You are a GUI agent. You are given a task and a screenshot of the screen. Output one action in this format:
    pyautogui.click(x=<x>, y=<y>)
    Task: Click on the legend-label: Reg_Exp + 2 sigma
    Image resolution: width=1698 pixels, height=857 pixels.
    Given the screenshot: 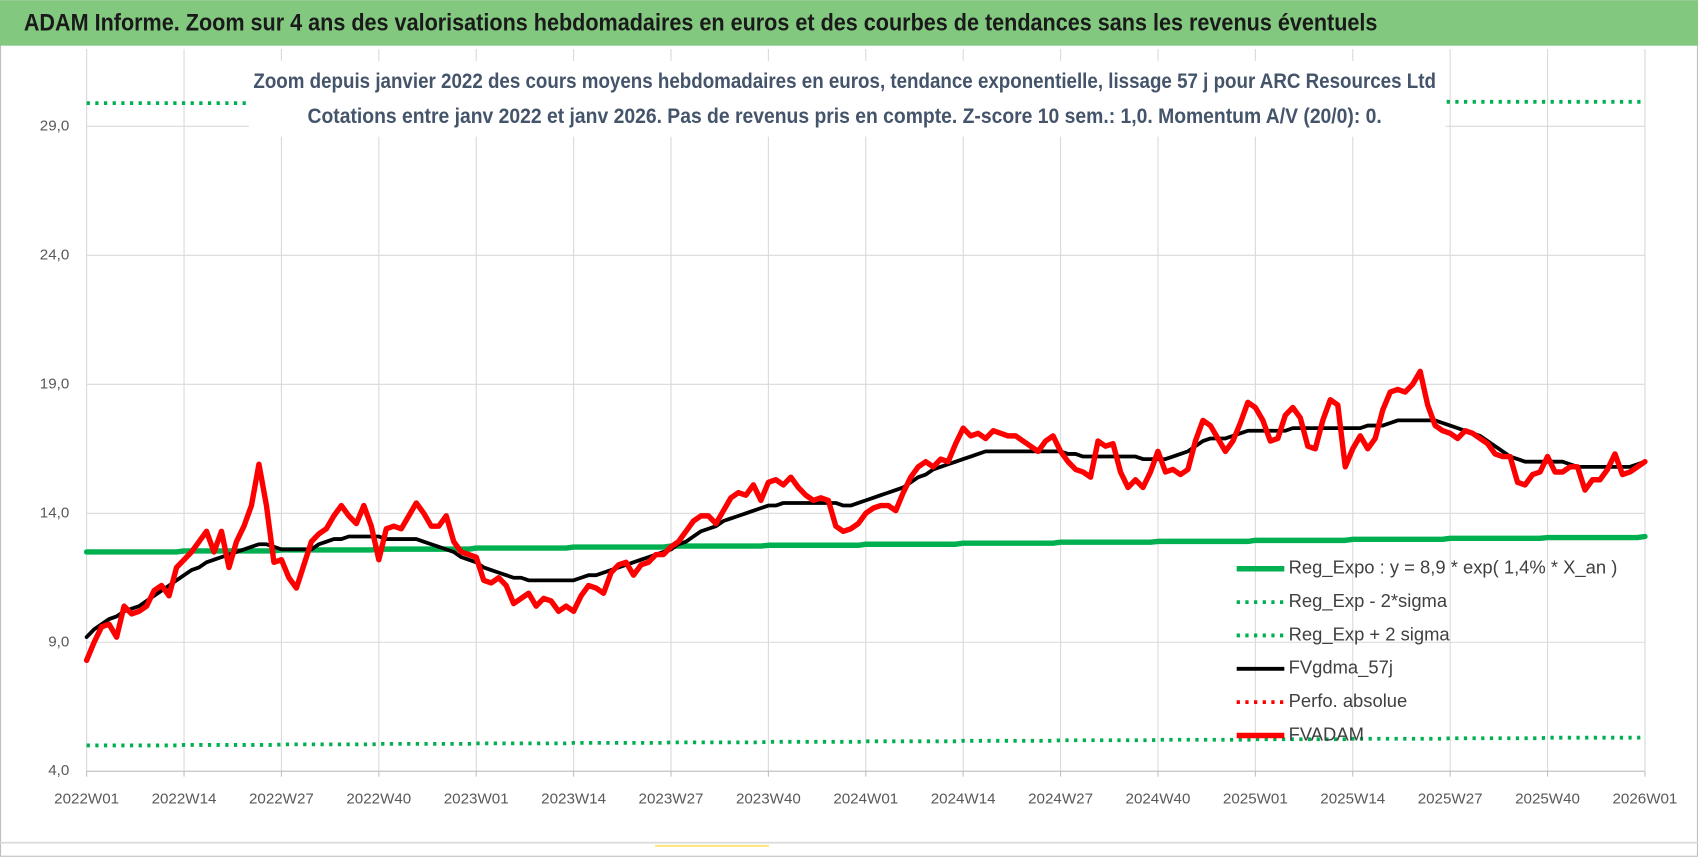 What is the action you would take?
    pyautogui.click(x=1370, y=634)
    